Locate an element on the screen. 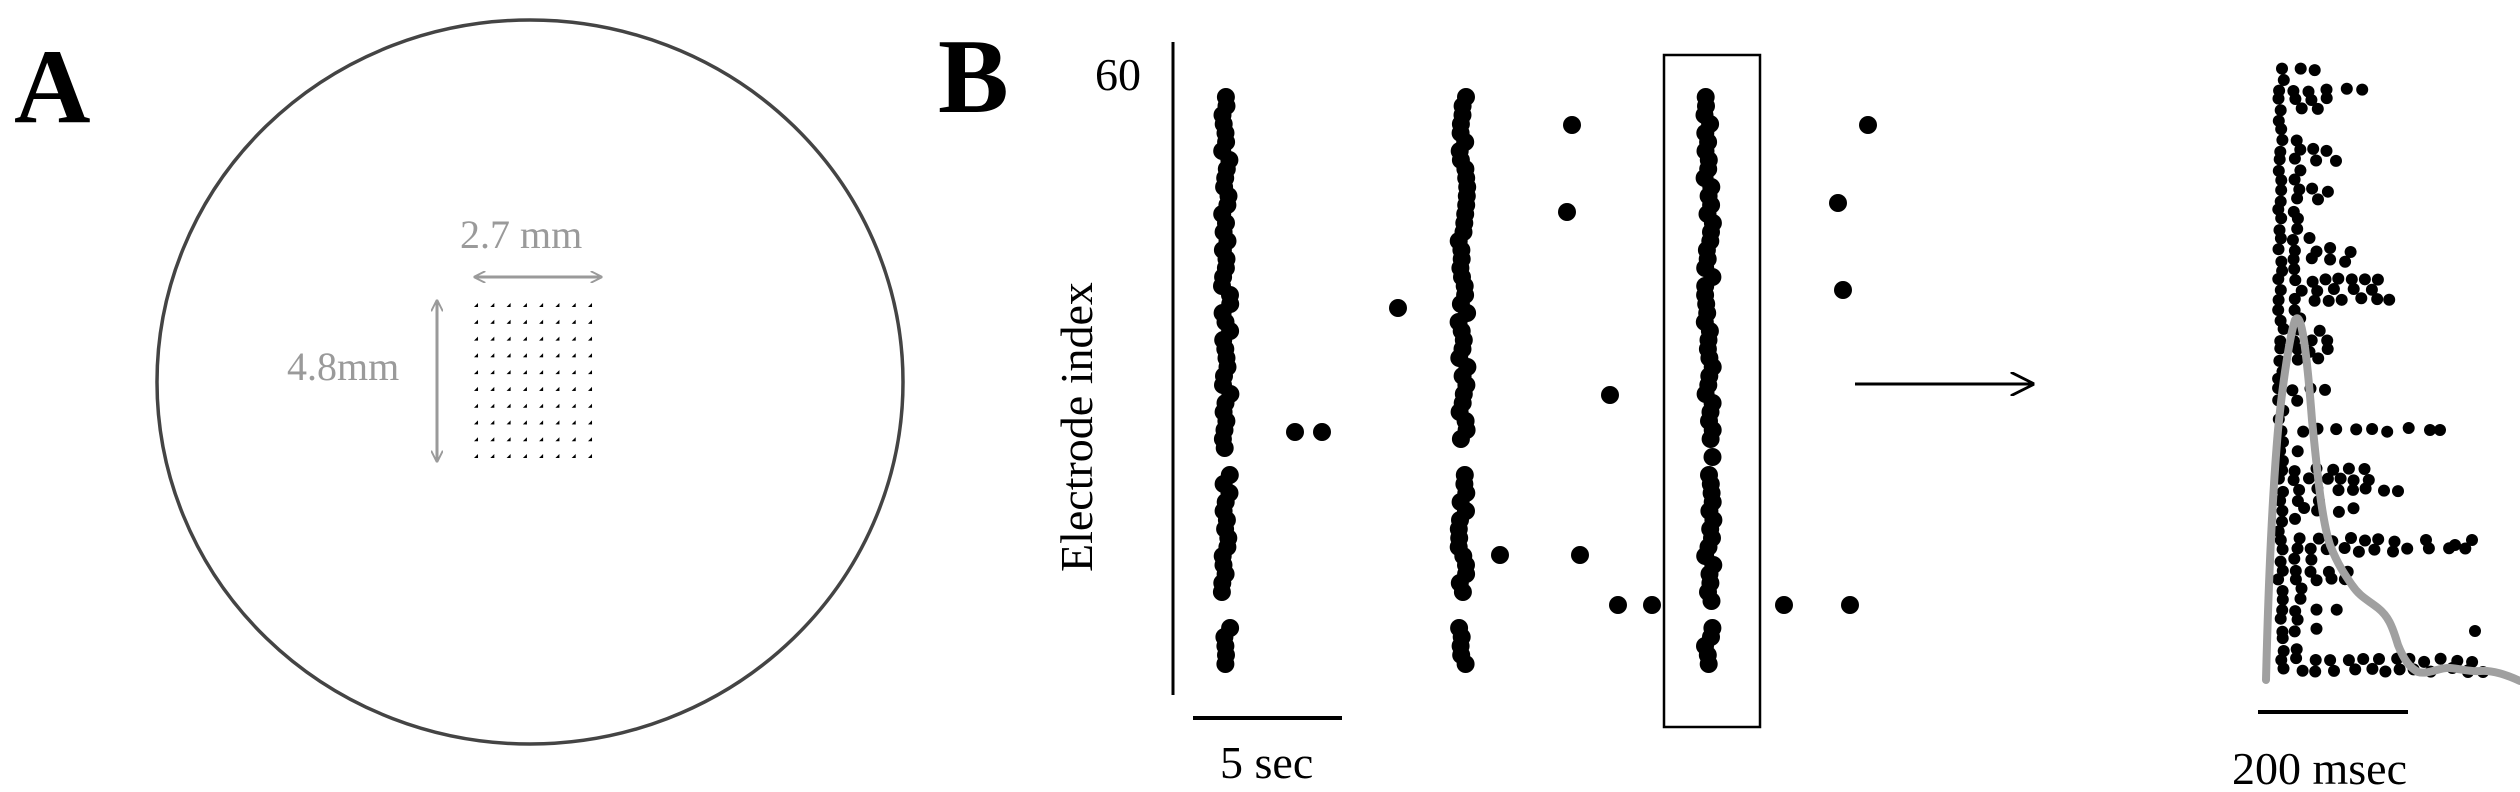  selected-burst-box is located at coordinates (1712, 391).